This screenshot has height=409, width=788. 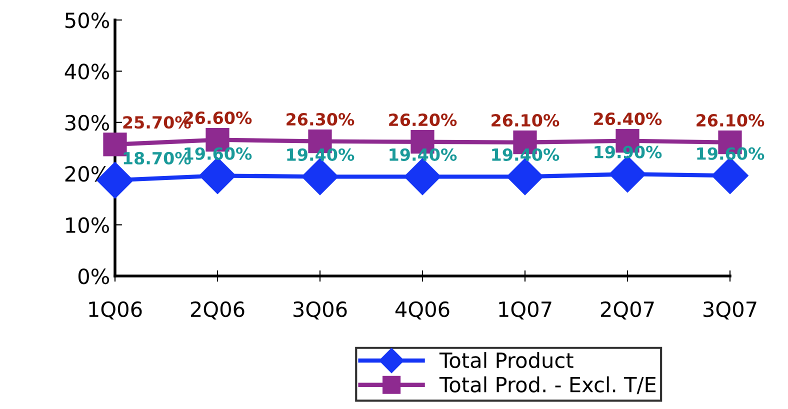 I want to click on legend-label: Total Product, so click(x=506, y=360).